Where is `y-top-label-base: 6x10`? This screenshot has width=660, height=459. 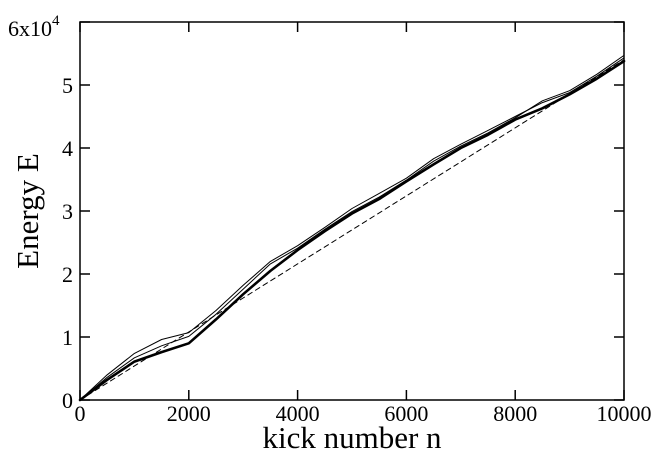
y-top-label-base: 6x10 is located at coordinates (30, 28).